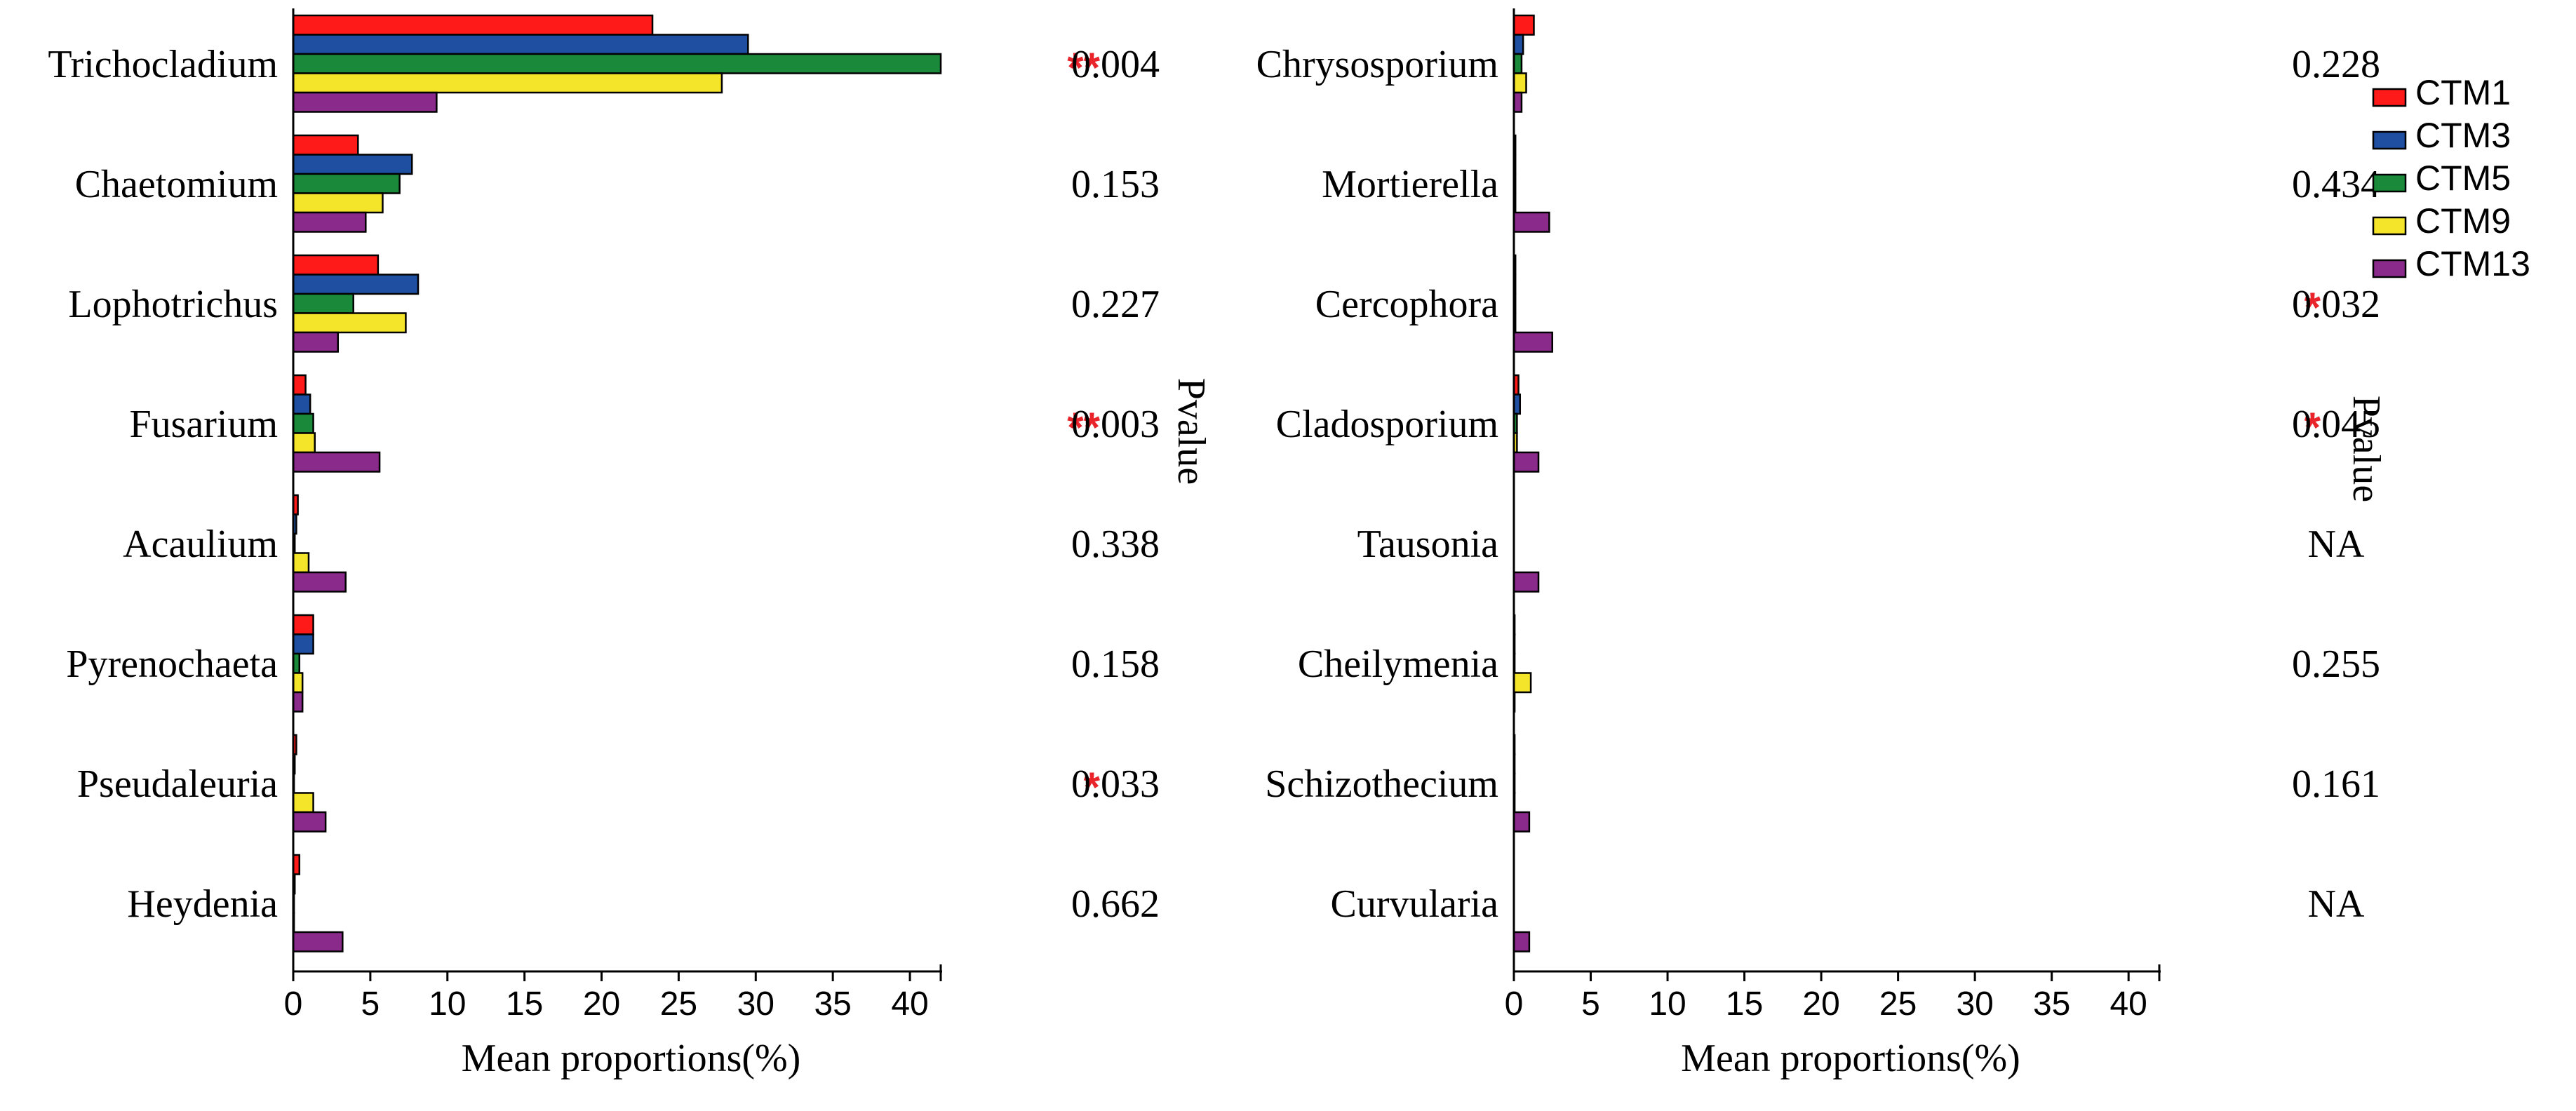  I want to click on bar-cladosporium-ctm13, so click(1526, 462).